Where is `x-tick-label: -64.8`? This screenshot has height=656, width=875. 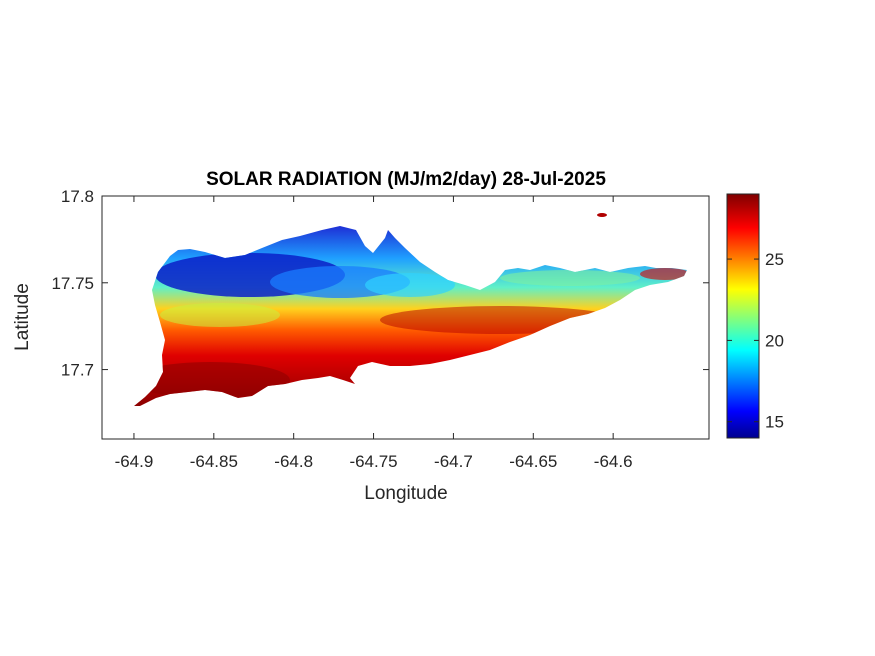
x-tick-label: -64.8 is located at coordinates (293, 461).